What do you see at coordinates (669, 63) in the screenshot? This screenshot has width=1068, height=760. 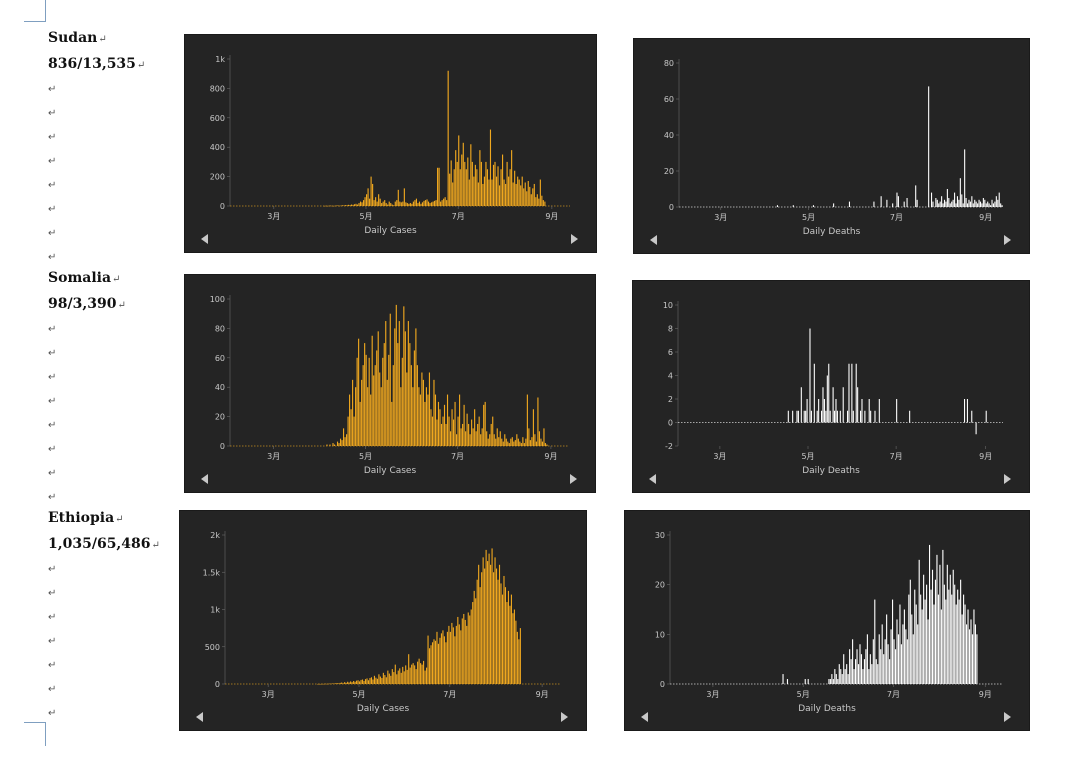 I see `y-tick-label: 80` at bounding box center [669, 63].